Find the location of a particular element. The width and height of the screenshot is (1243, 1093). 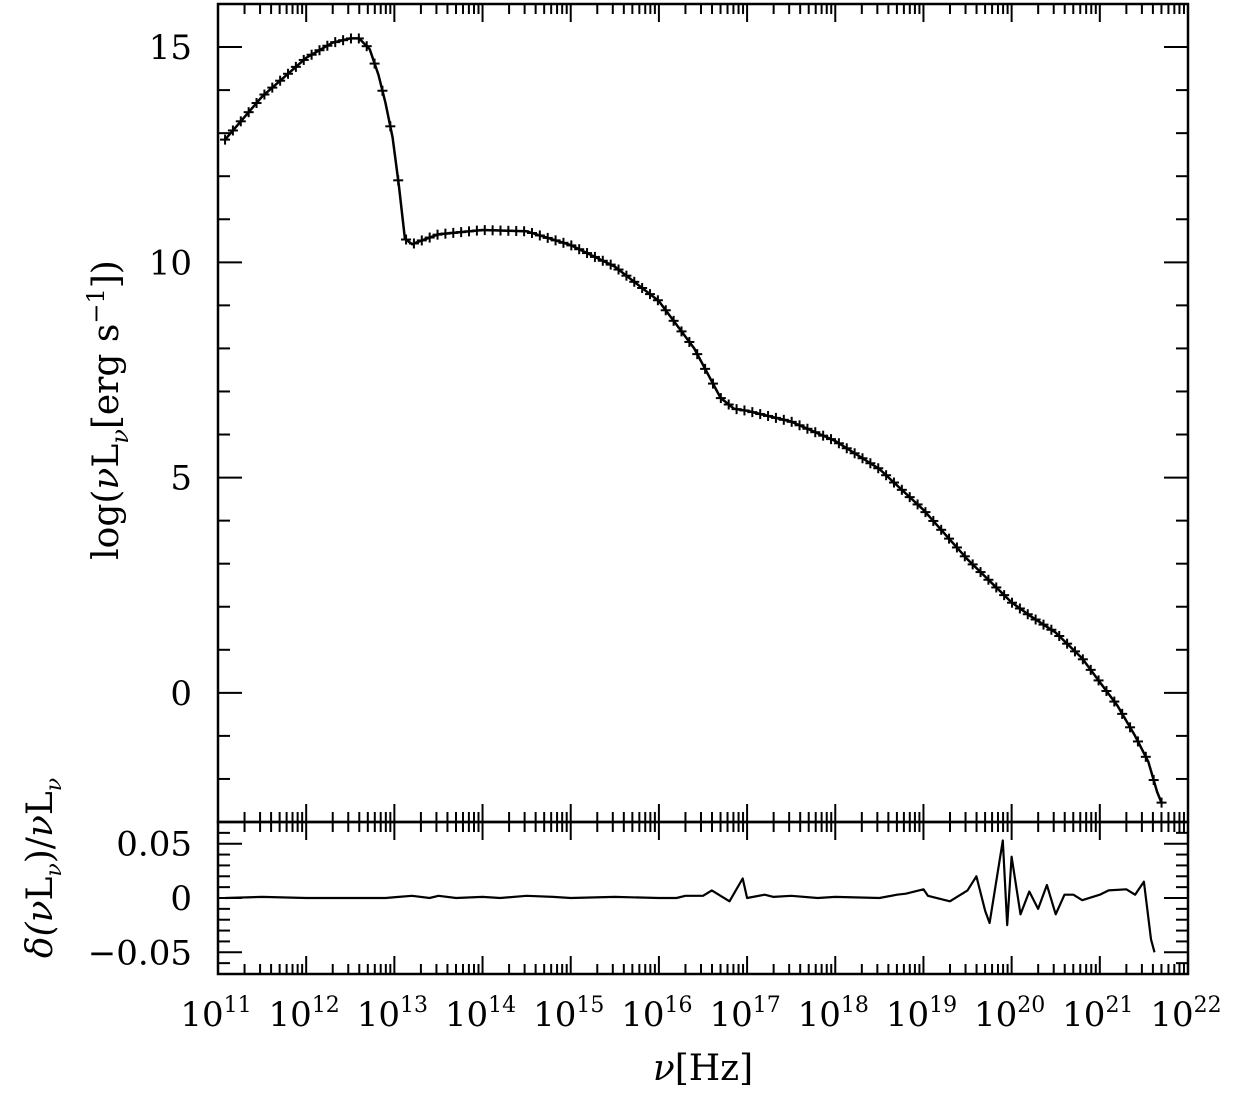

xtick-label: 1021 is located at coordinates (1097, 1014).